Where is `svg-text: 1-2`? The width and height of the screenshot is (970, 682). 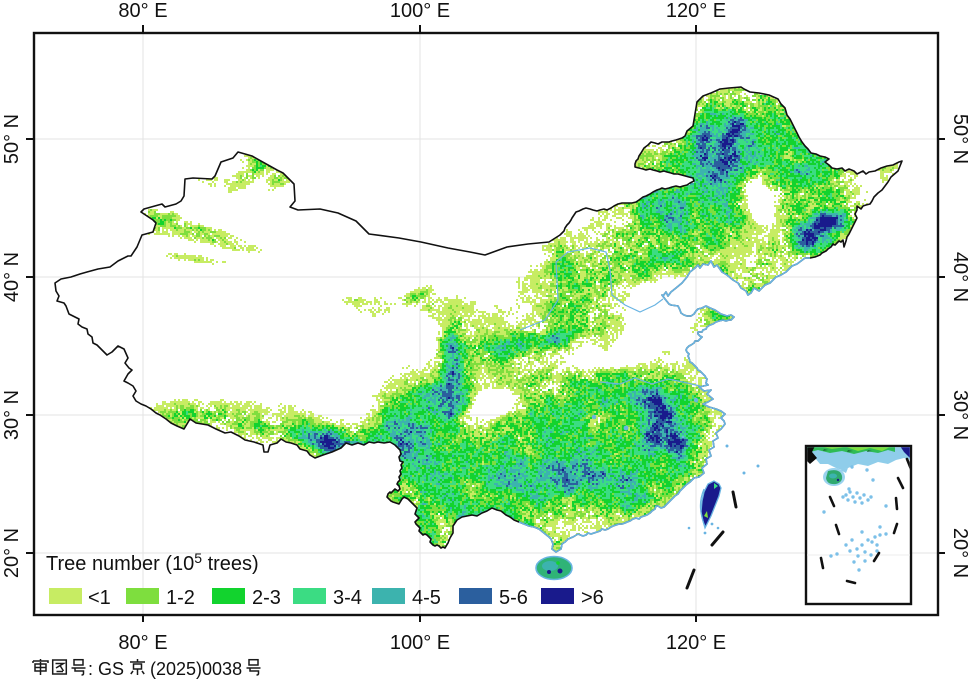
svg-text: 1-2 is located at coordinates (180, 598).